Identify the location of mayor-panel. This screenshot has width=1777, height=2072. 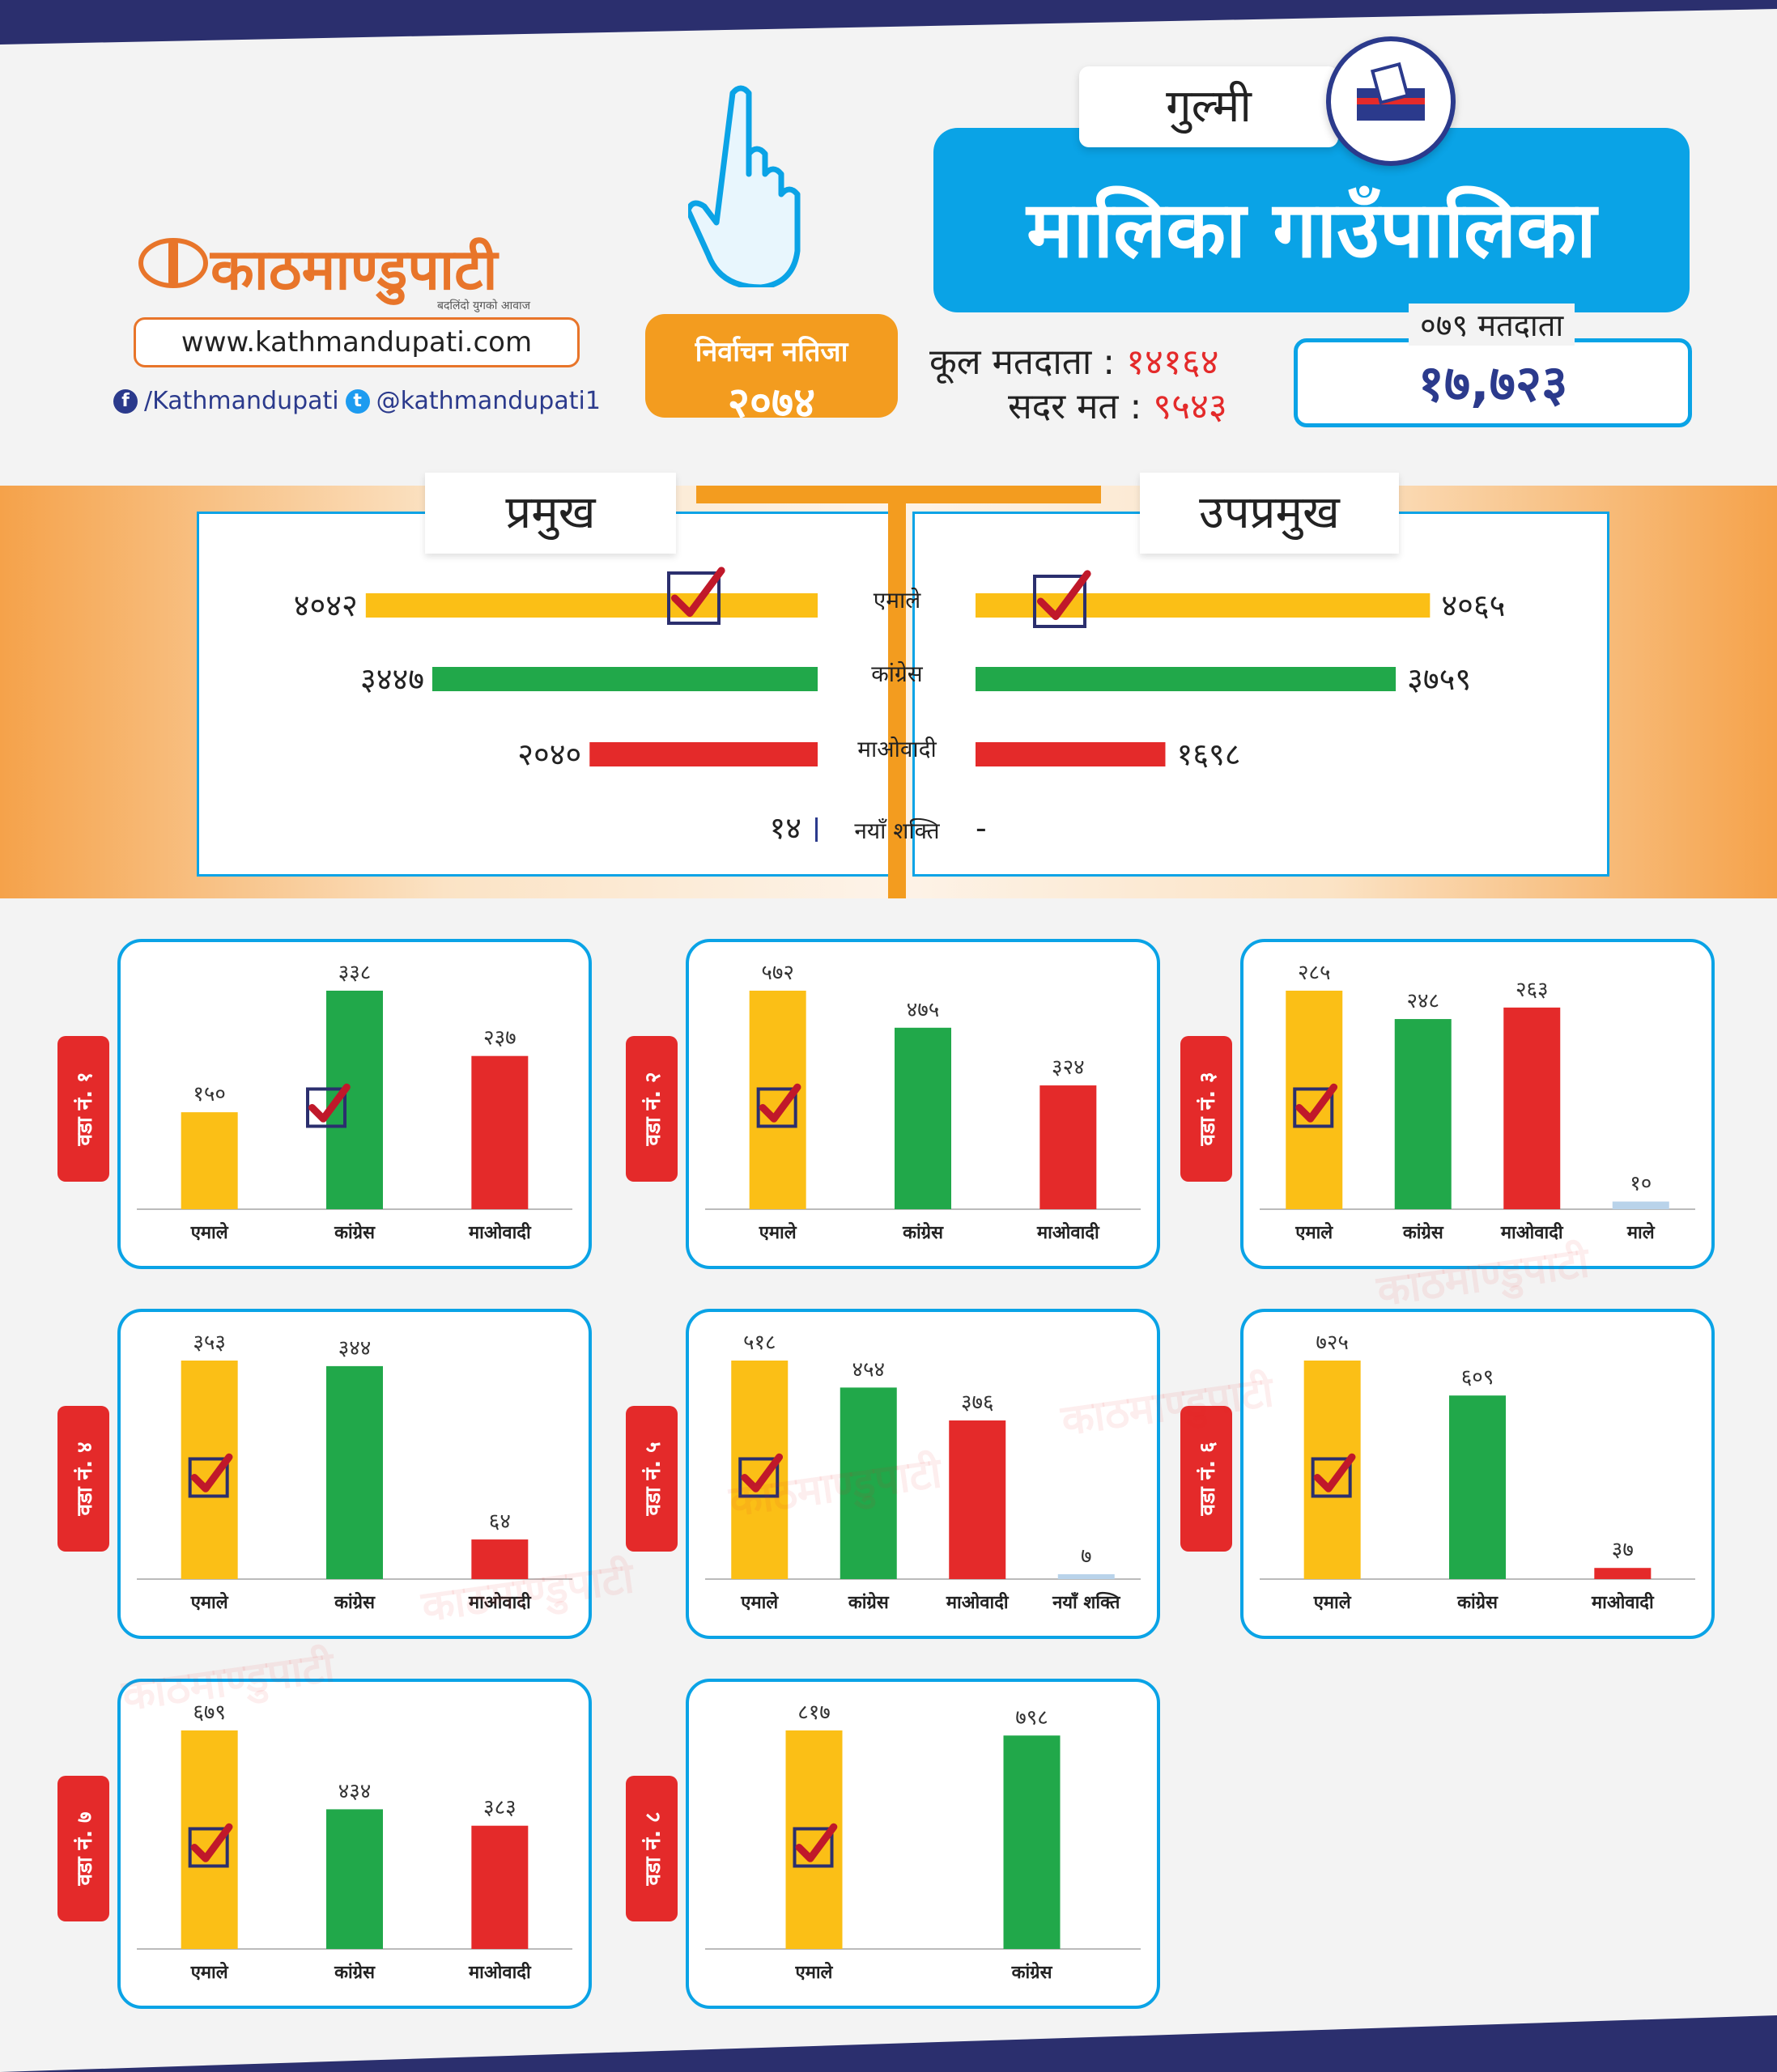
(545, 694).